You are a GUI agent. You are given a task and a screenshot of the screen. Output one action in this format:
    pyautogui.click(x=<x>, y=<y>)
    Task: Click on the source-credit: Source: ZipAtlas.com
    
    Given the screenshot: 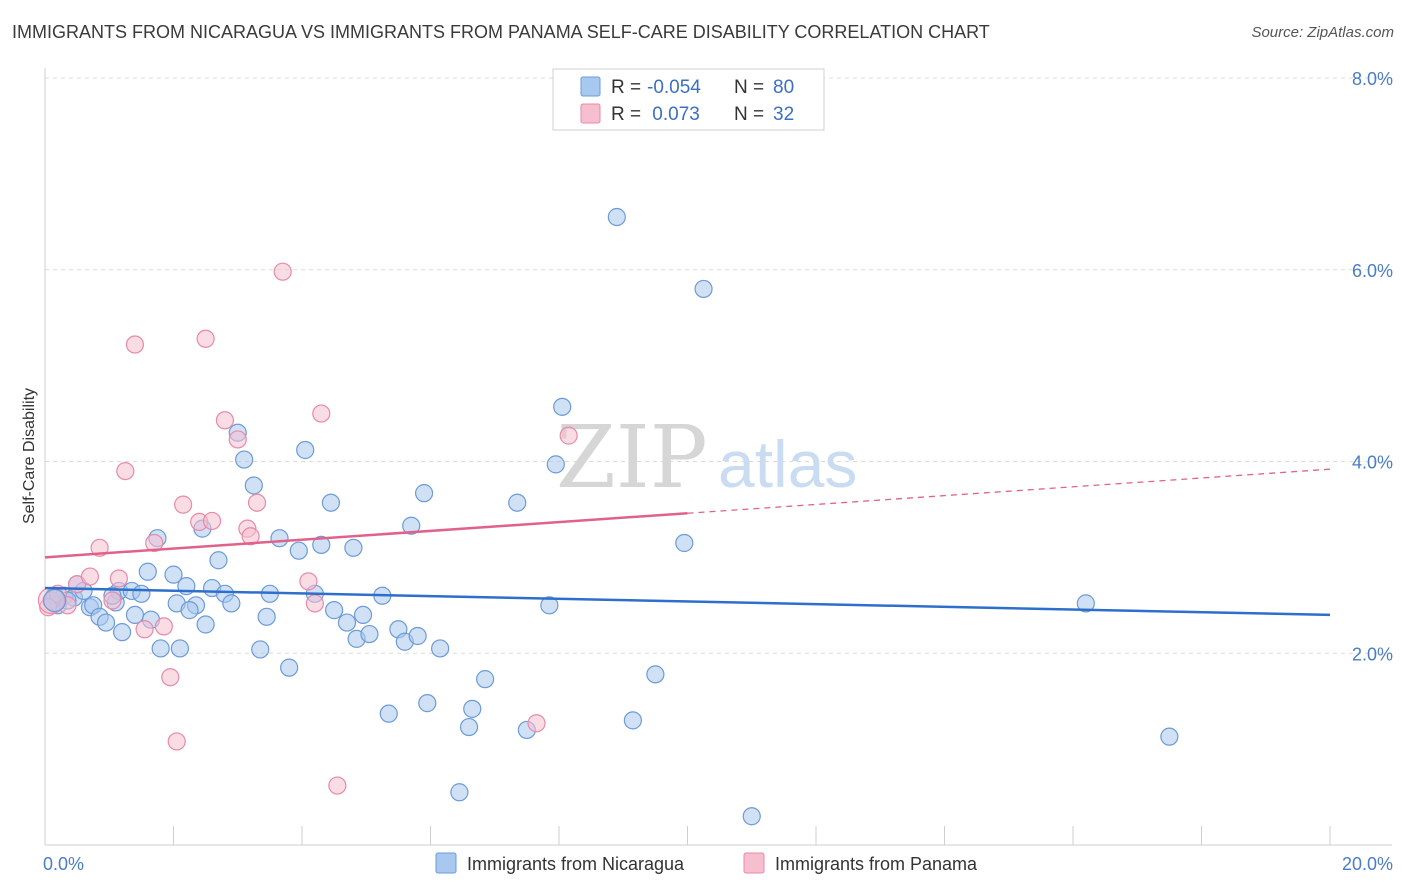 What is the action you would take?
    pyautogui.click(x=1322, y=32)
    